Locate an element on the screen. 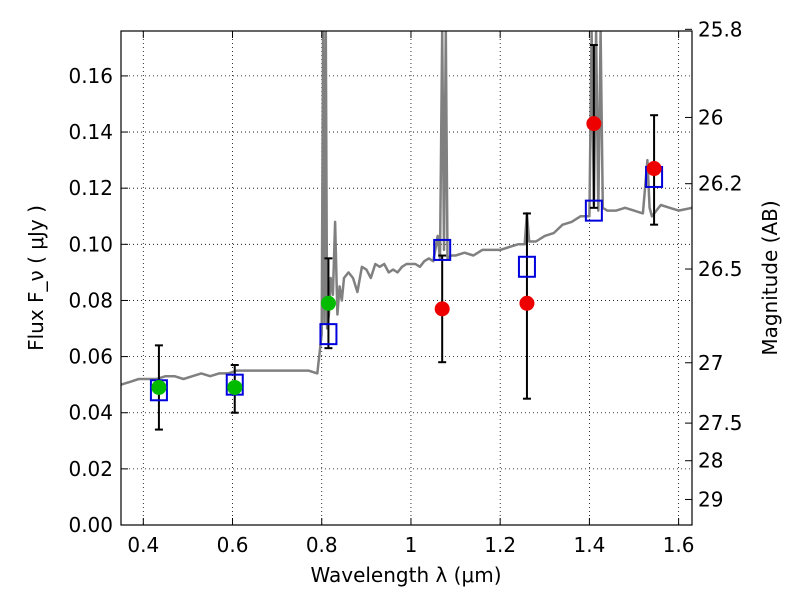  y-tick-label: 0.16 is located at coordinates (90, 76).